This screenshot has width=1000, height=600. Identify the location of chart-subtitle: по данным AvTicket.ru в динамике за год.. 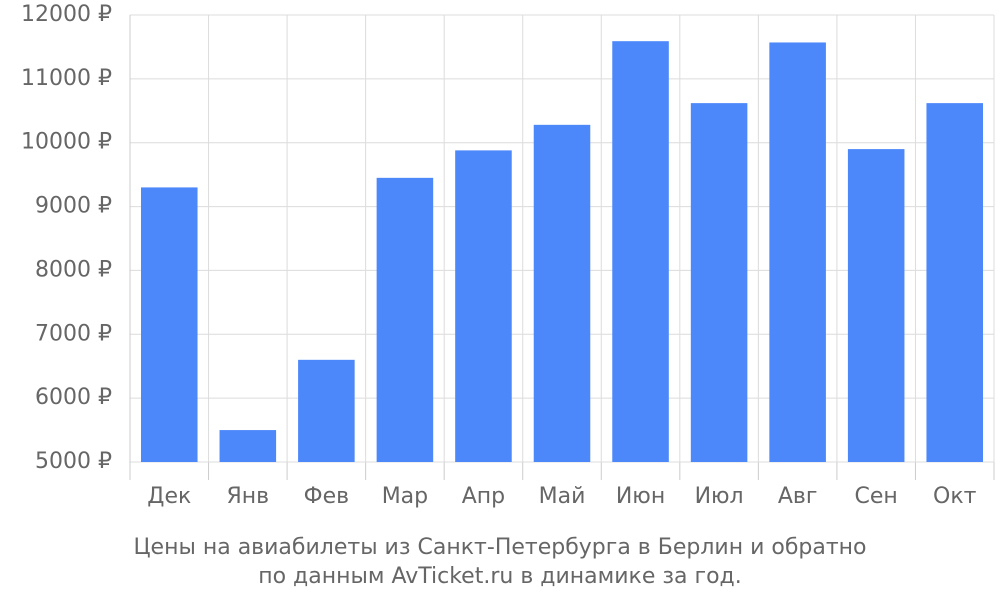
(500, 576).